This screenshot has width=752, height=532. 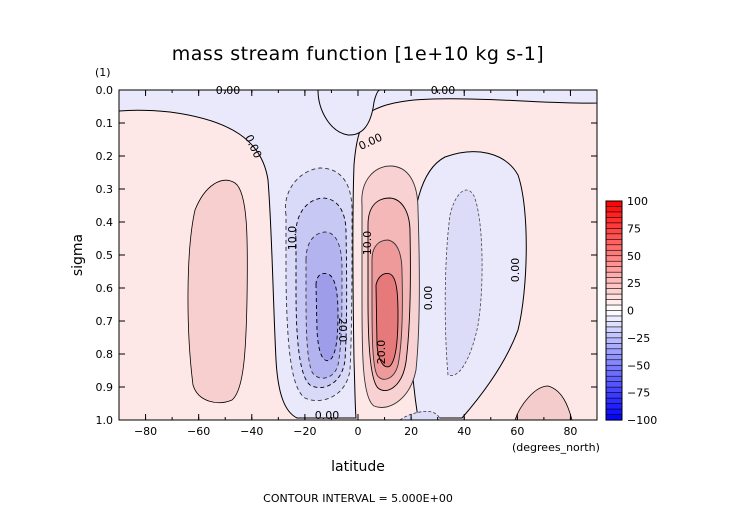 I want to click on y-tick-label: 0.0, so click(x=105, y=90).